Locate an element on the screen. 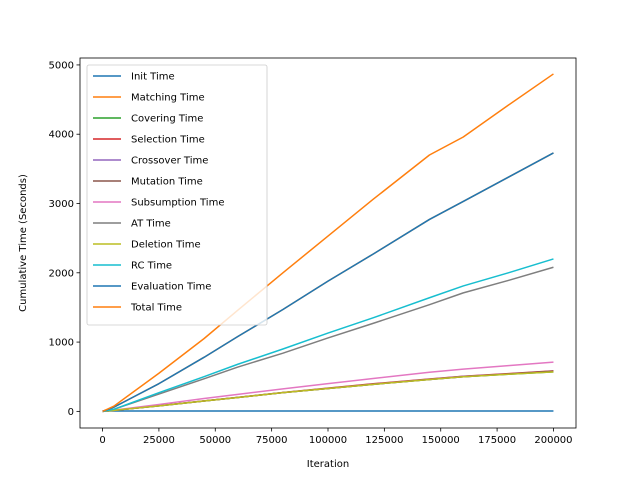  legend-label: Init Time is located at coordinates (153, 77).